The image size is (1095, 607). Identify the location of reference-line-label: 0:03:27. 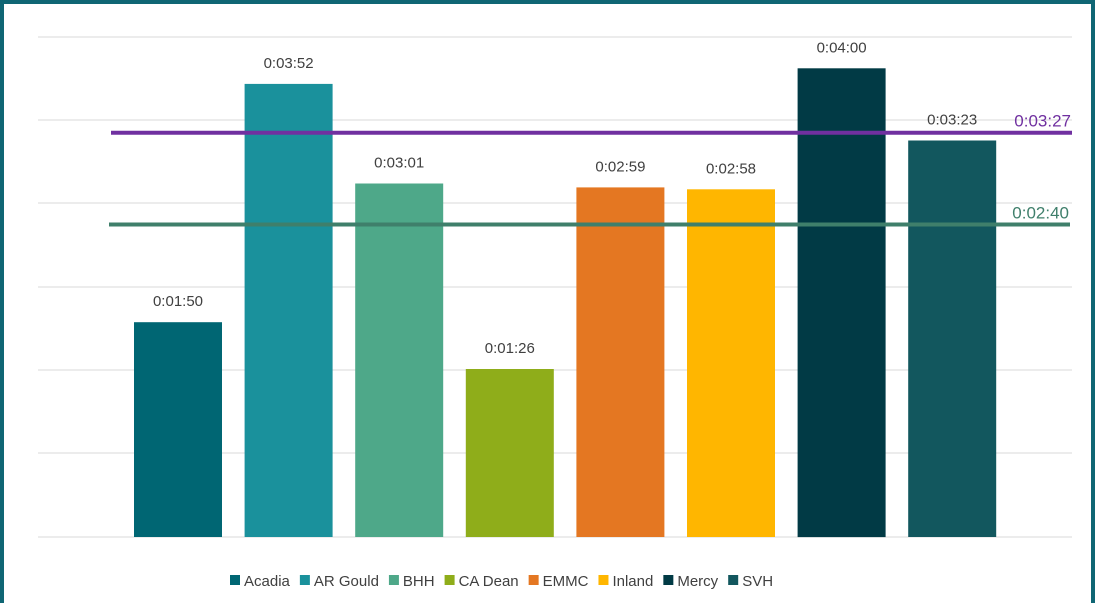
(1042, 121).